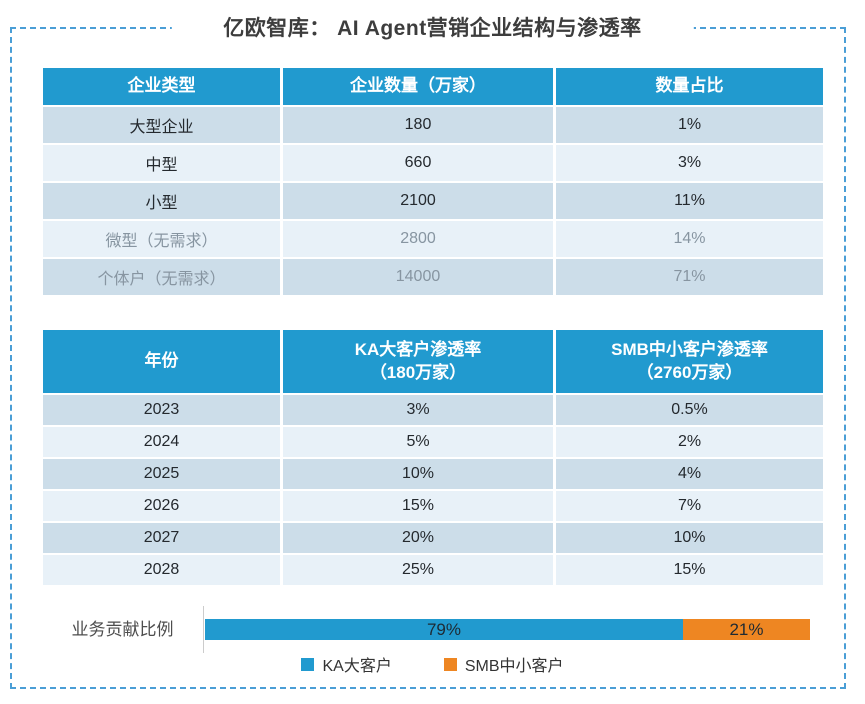 The width and height of the screenshot is (865, 704). Describe the element at coordinates (689, 201) in the screenshot. I see `enterprise-share-cell: 11%` at that location.